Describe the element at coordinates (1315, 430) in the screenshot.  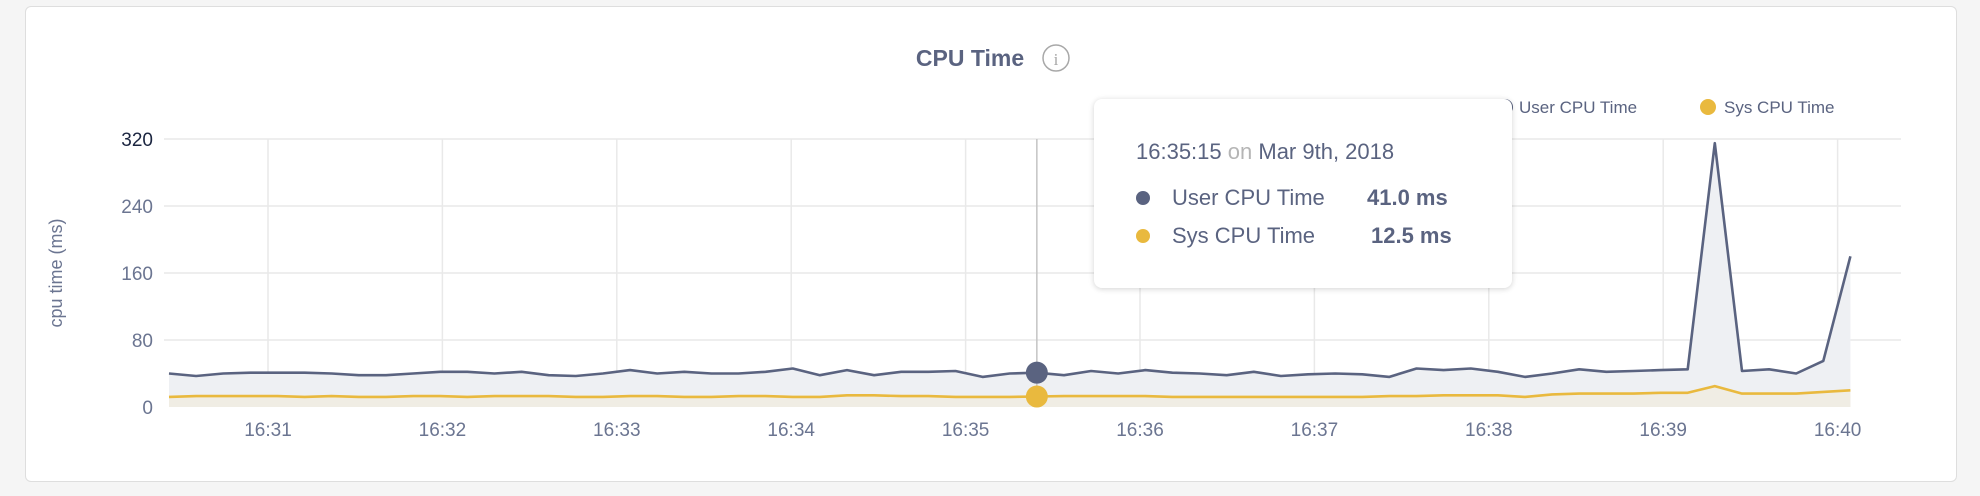
I see `x-tick-label: 16:37` at that location.